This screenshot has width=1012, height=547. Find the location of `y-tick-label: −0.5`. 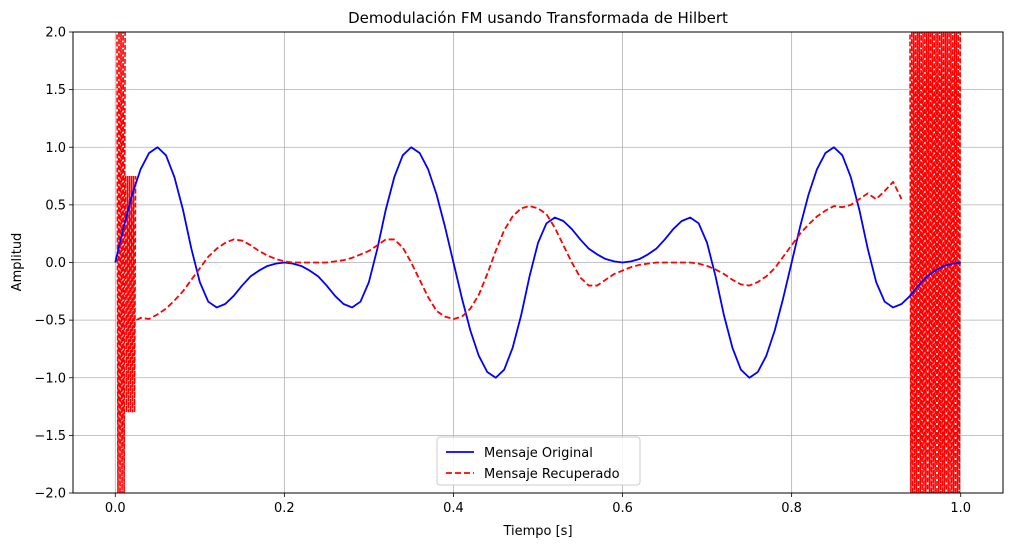

y-tick-label: −0.5 is located at coordinates (50, 321).